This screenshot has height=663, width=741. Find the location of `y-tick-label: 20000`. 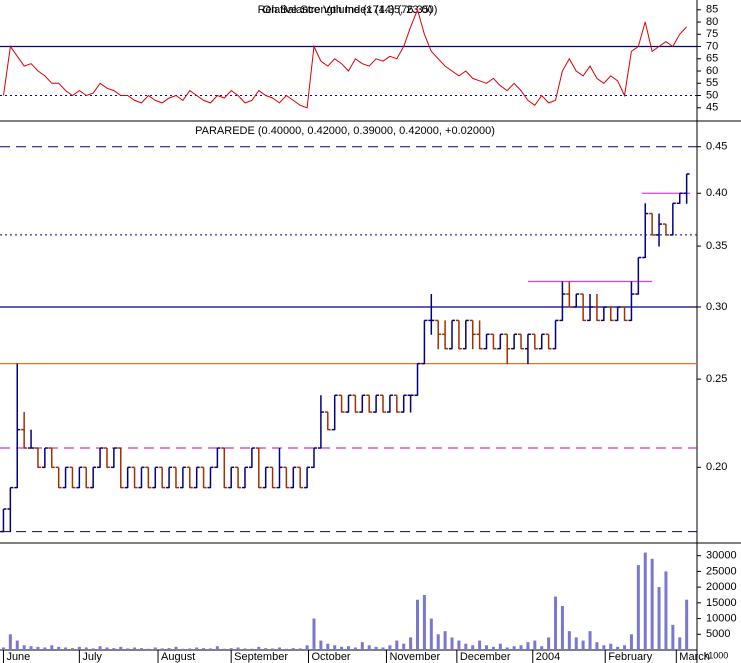

y-tick-label: 20000 is located at coordinates (721, 587).